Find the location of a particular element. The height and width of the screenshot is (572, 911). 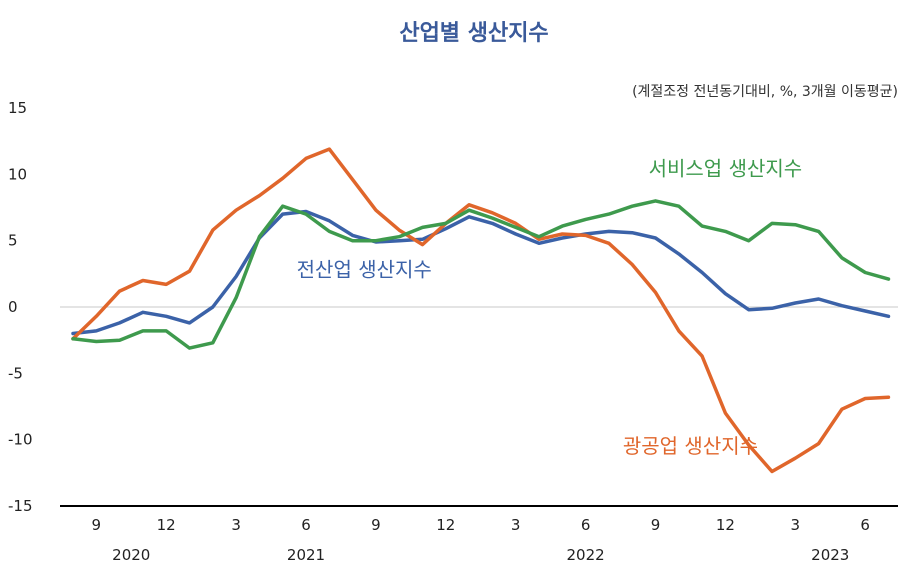

chart-title: 산업별 생산지수 is located at coordinates (473, 33).